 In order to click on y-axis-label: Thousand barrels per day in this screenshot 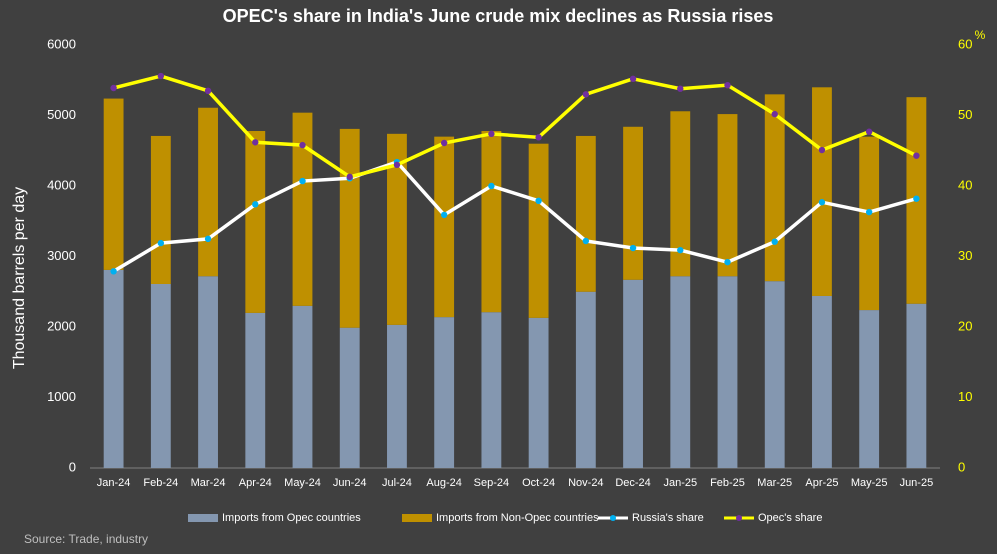, I will do `click(19, 278)`.